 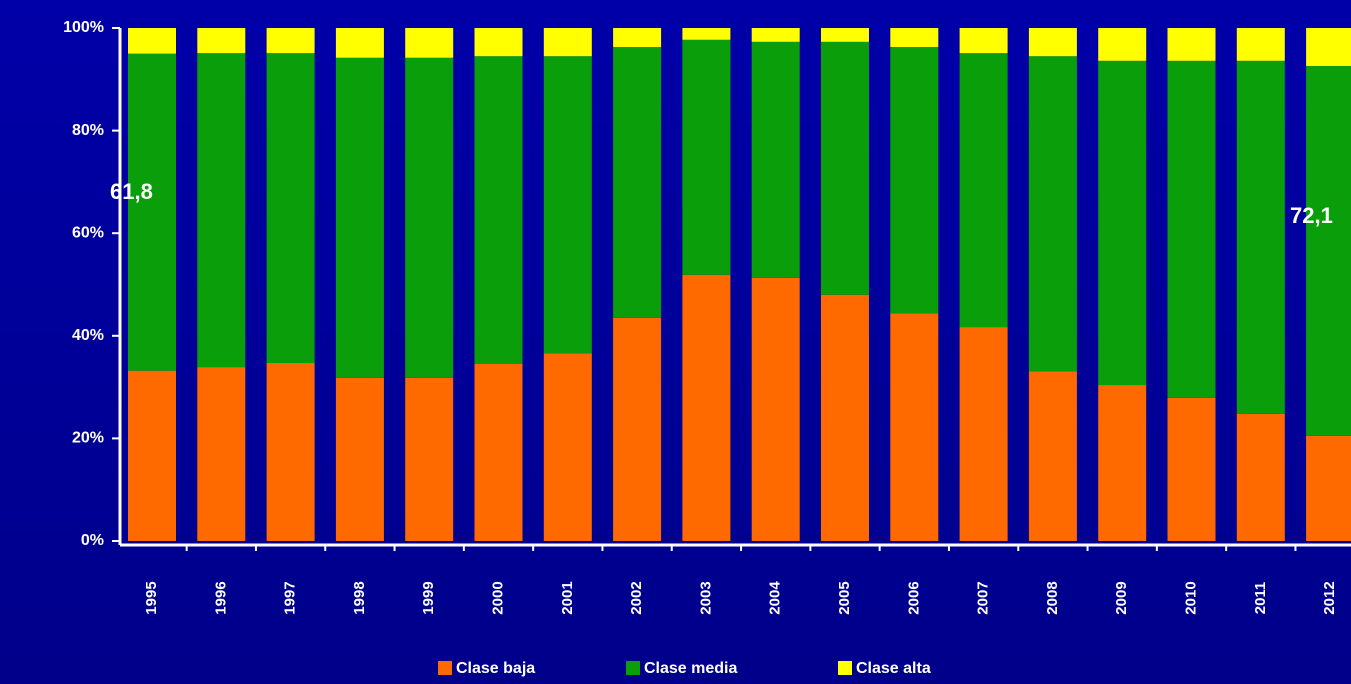 What do you see at coordinates (844, 597) in the screenshot?
I see `x-tick-label: 2005` at bounding box center [844, 597].